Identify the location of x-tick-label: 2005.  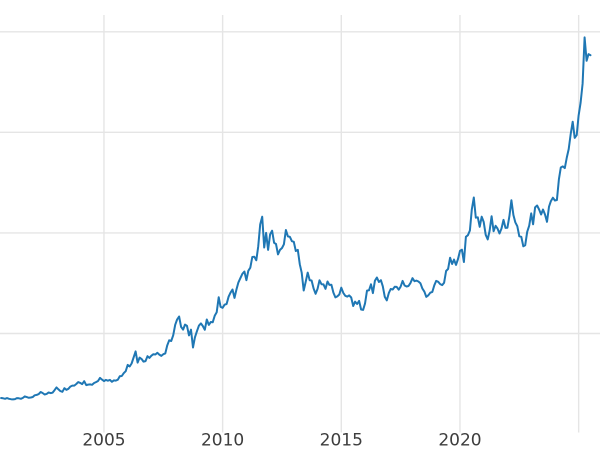
(103, 440).